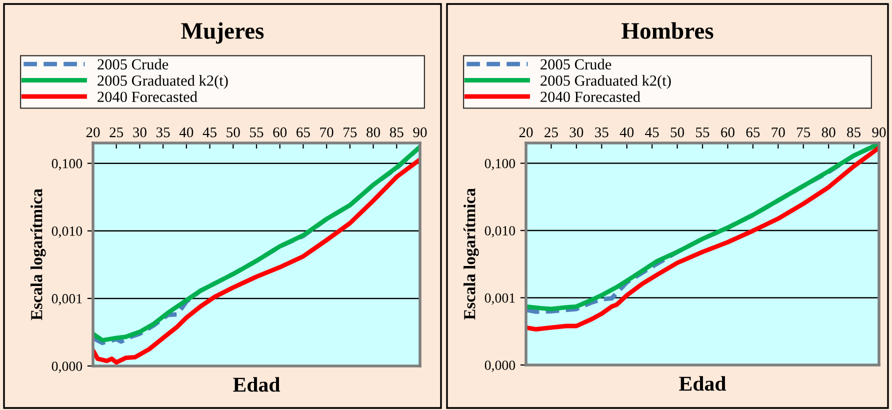  What do you see at coordinates (222, 33) in the screenshot?
I see `chart-title: Mujeres` at bounding box center [222, 33].